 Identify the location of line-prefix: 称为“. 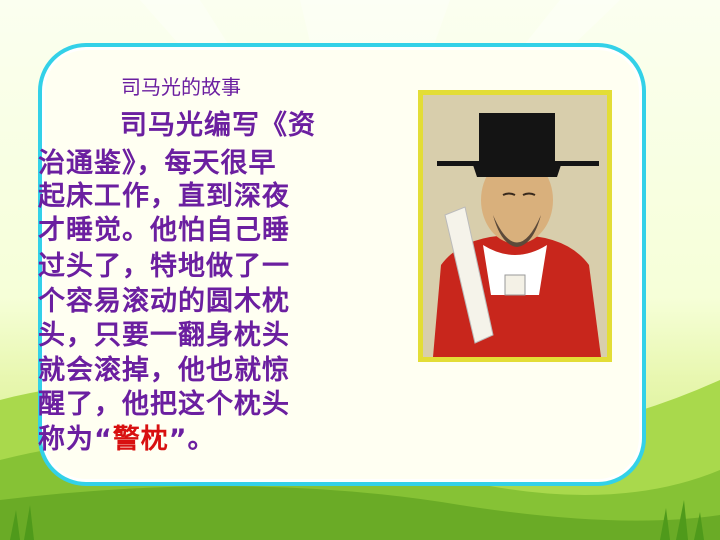
(75, 439).